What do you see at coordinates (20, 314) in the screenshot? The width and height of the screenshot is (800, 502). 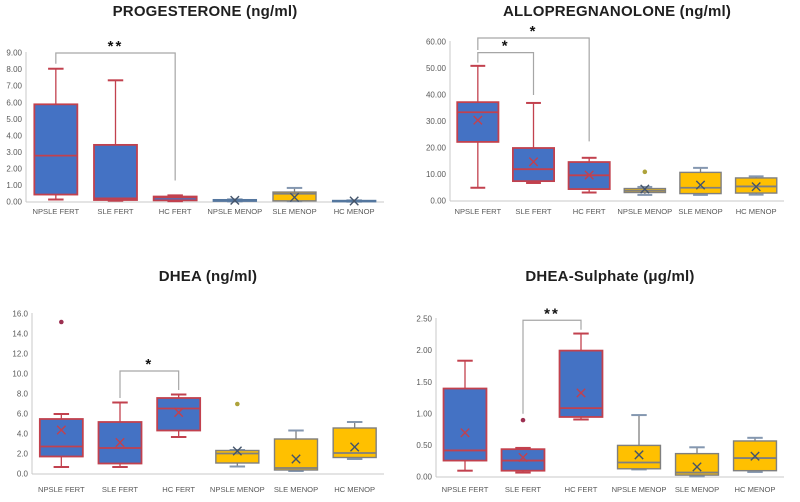 I see `y-tick-label: 16.0` at bounding box center [20, 314].